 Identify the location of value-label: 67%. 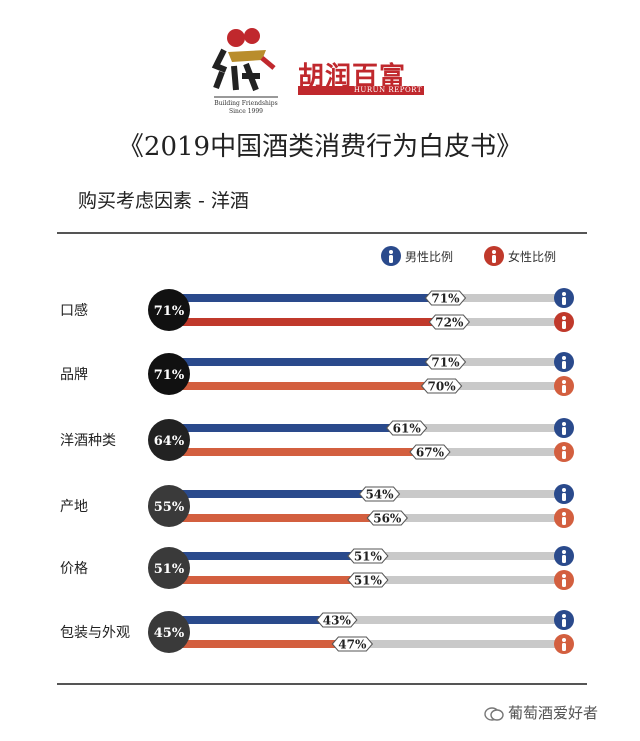
(430, 453).